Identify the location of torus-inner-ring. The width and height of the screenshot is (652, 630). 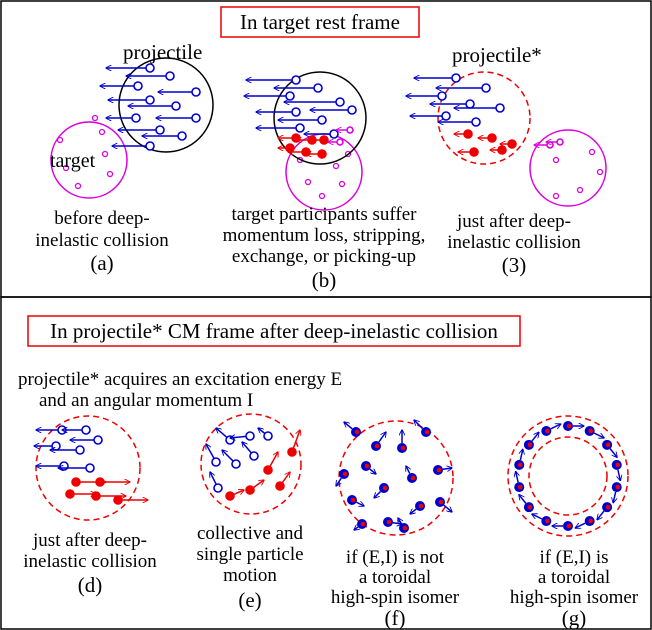
(568, 476).